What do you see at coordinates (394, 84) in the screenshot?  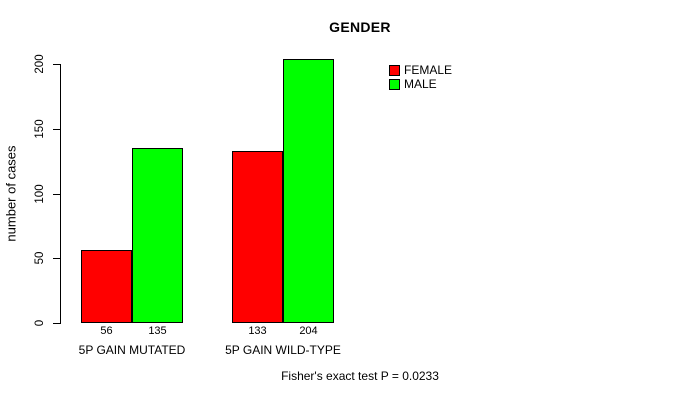 I see `legend-swatch-male` at bounding box center [394, 84].